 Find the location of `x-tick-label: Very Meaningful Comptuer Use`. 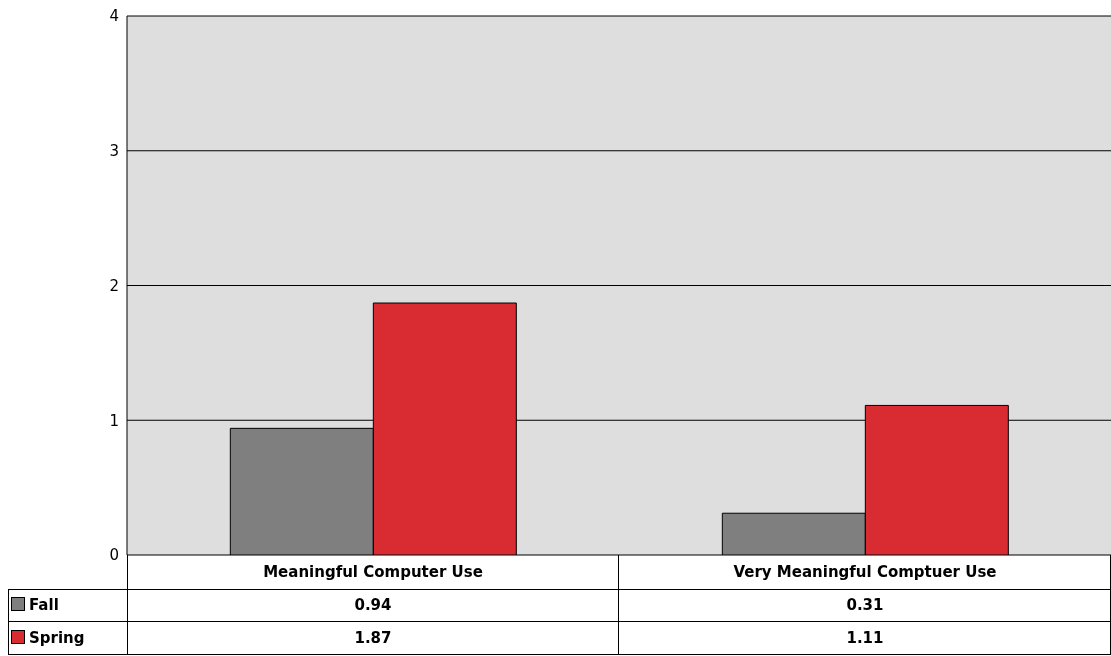

x-tick-label: Very Meaningful Comptuer Use is located at coordinates (865, 572).